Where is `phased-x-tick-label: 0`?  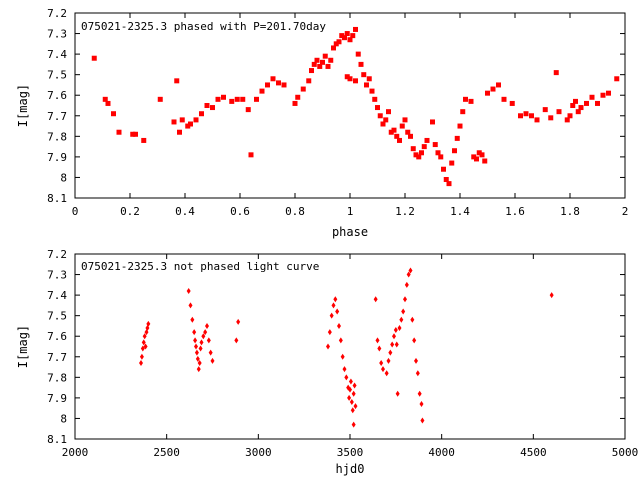 phased-x-tick-label: 0 is located at coordinates (75, 211).